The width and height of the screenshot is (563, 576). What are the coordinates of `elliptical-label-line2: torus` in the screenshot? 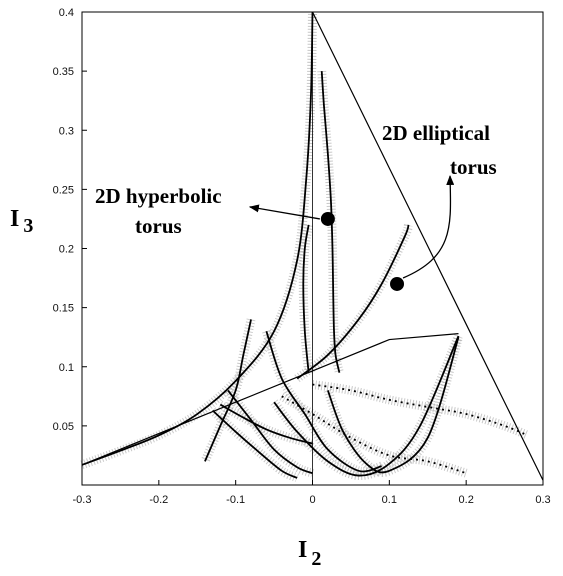 It's located at (473, 167).